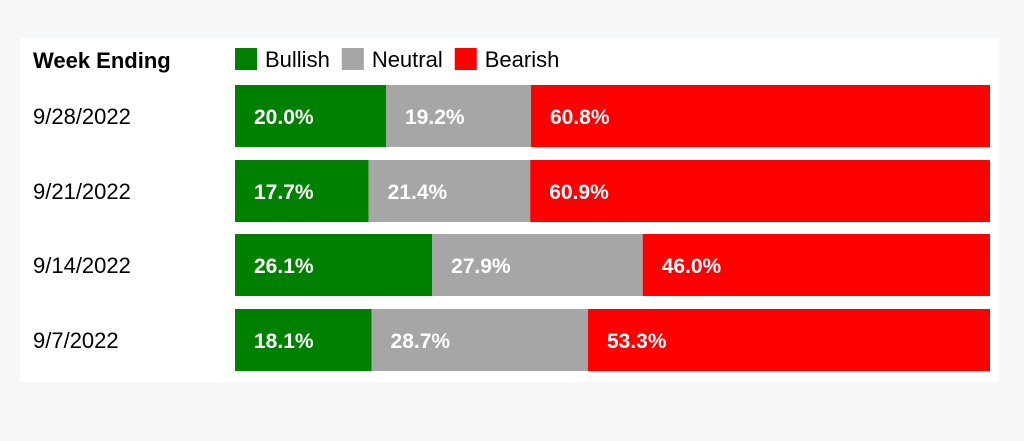  What do you see at coordinates (481, 266) in the screenshot?
I see `data-label-neutral: 27.9%` at bounding box center [481, 266].